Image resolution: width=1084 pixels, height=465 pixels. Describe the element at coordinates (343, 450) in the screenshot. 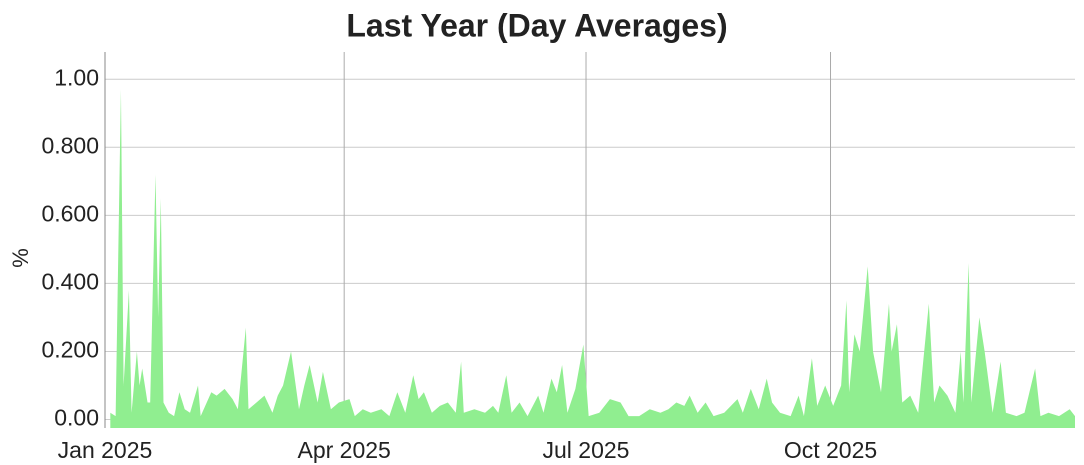

I see `x-tick-label: Apr 2025` at that location.